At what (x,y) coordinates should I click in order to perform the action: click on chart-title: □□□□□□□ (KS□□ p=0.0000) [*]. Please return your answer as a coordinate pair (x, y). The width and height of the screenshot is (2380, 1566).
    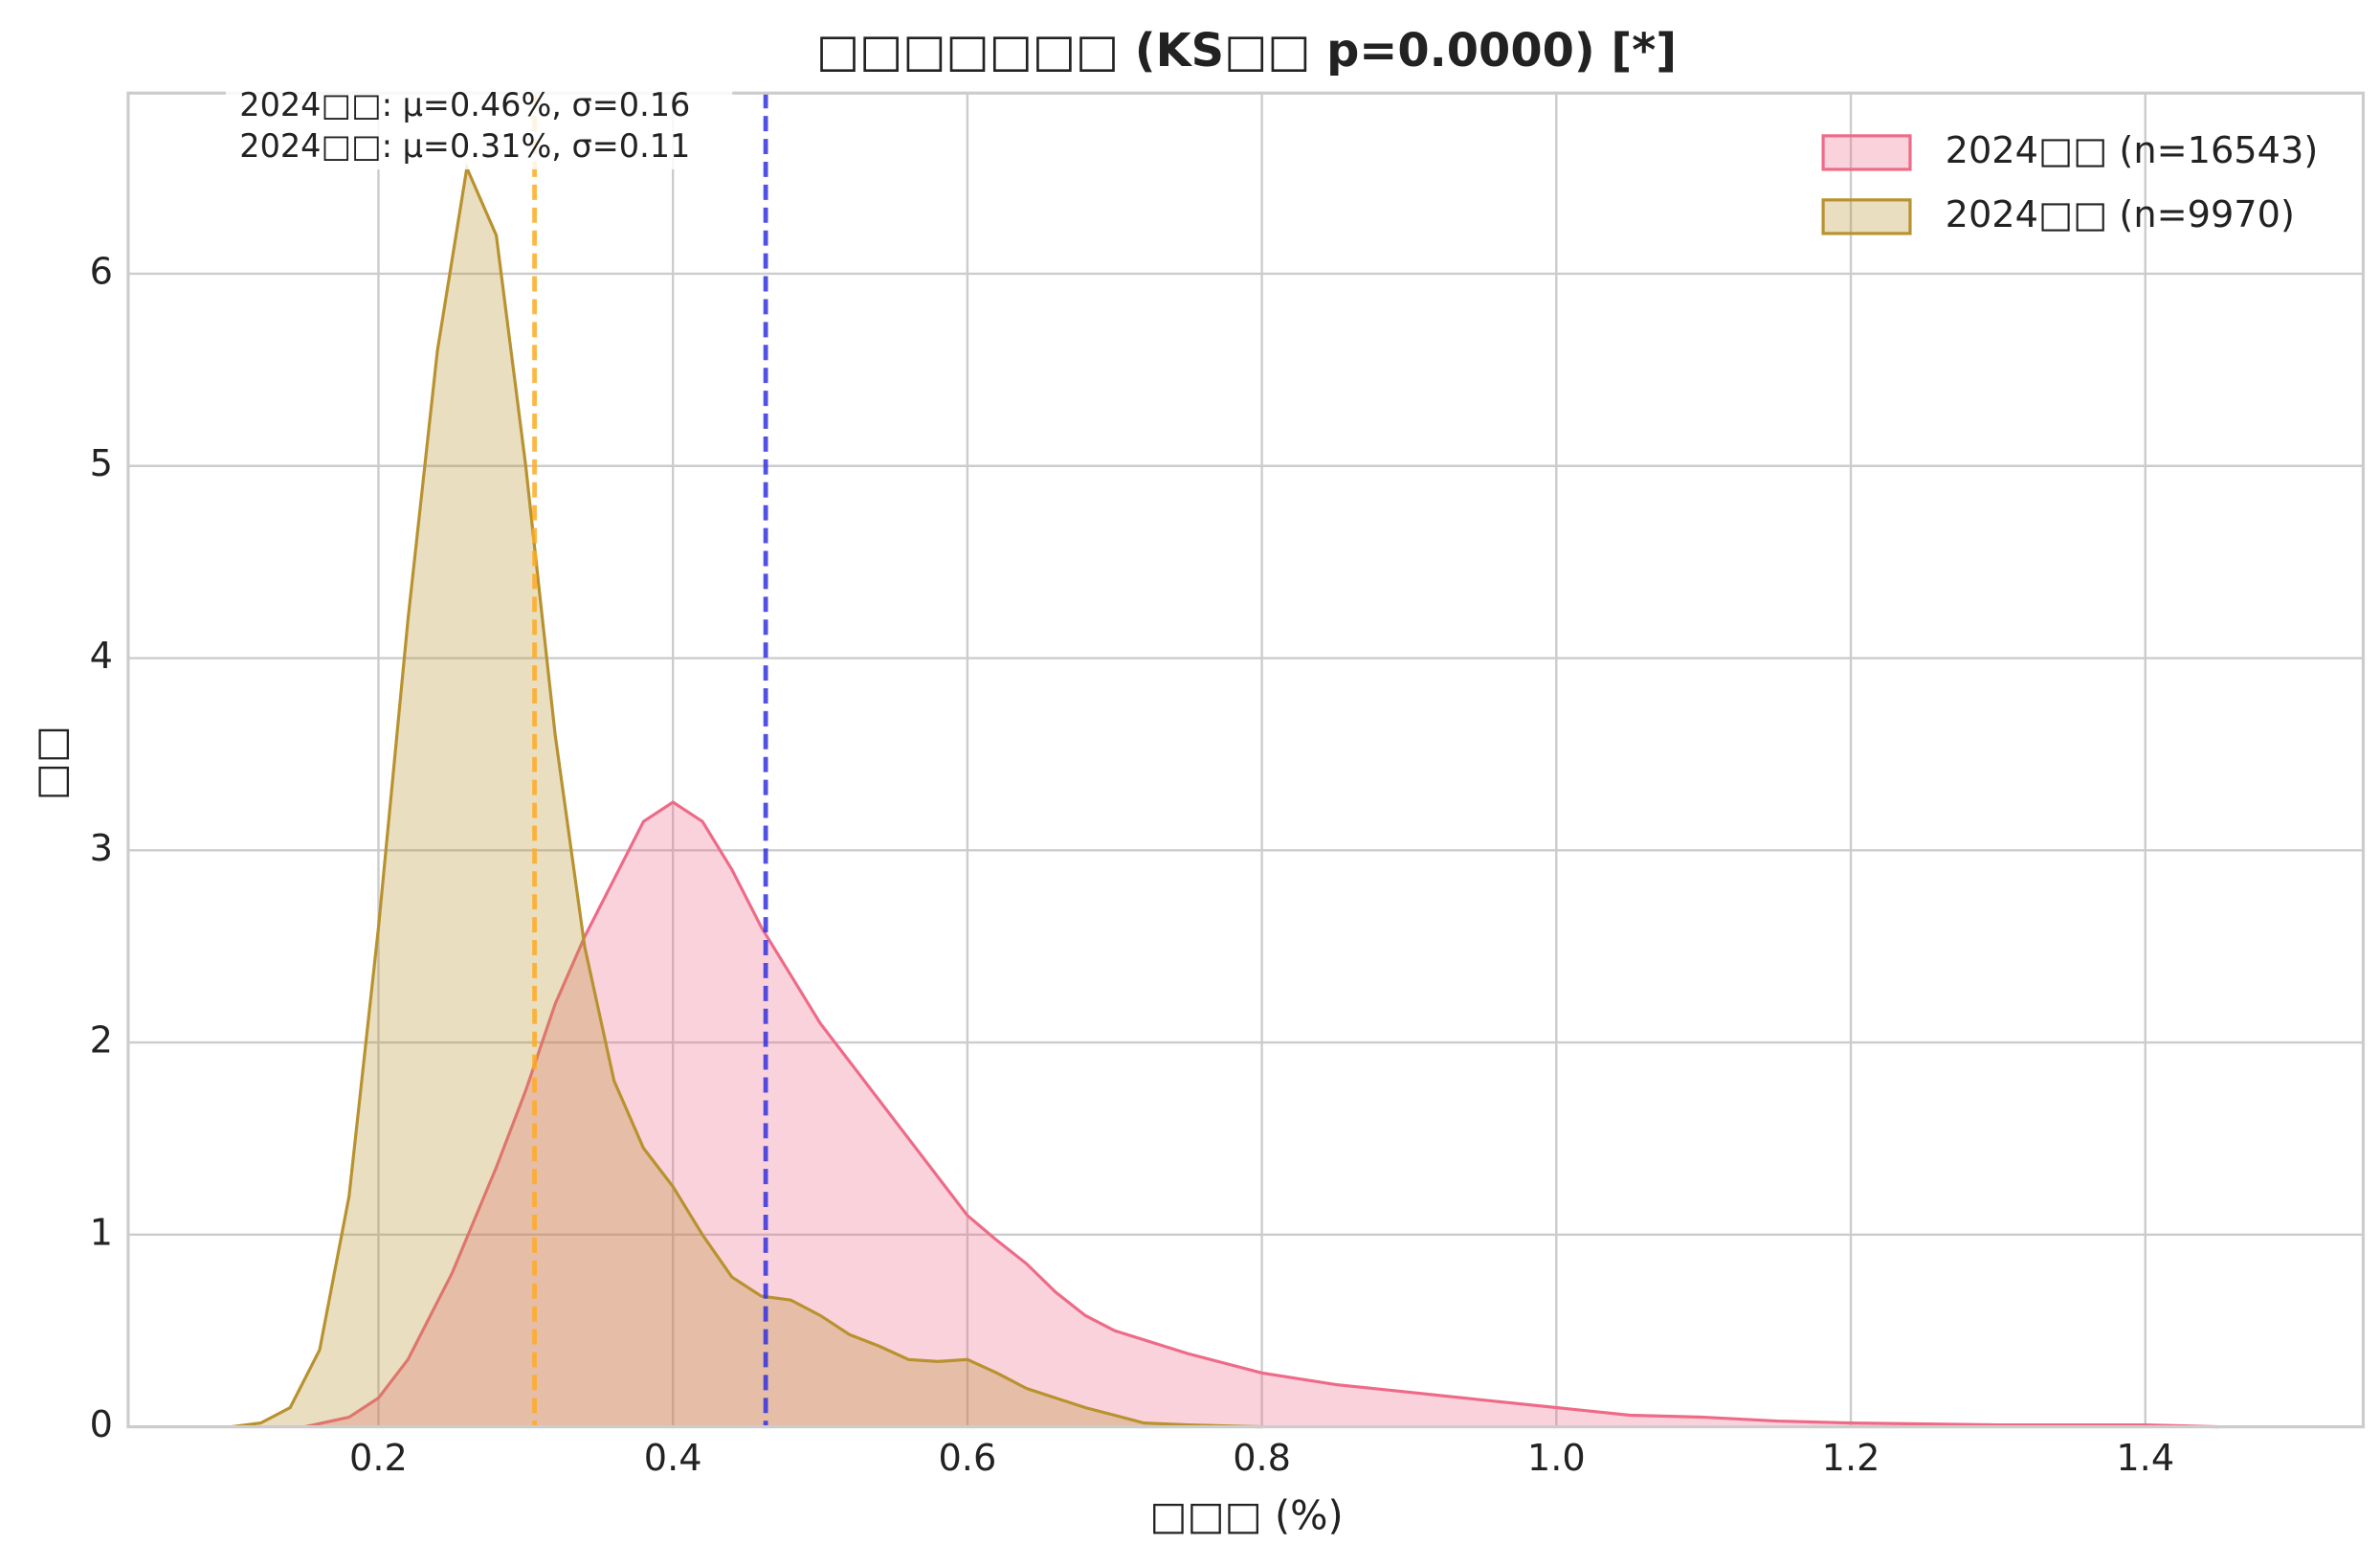
    Looking at the image, I should click on (1246, 51).